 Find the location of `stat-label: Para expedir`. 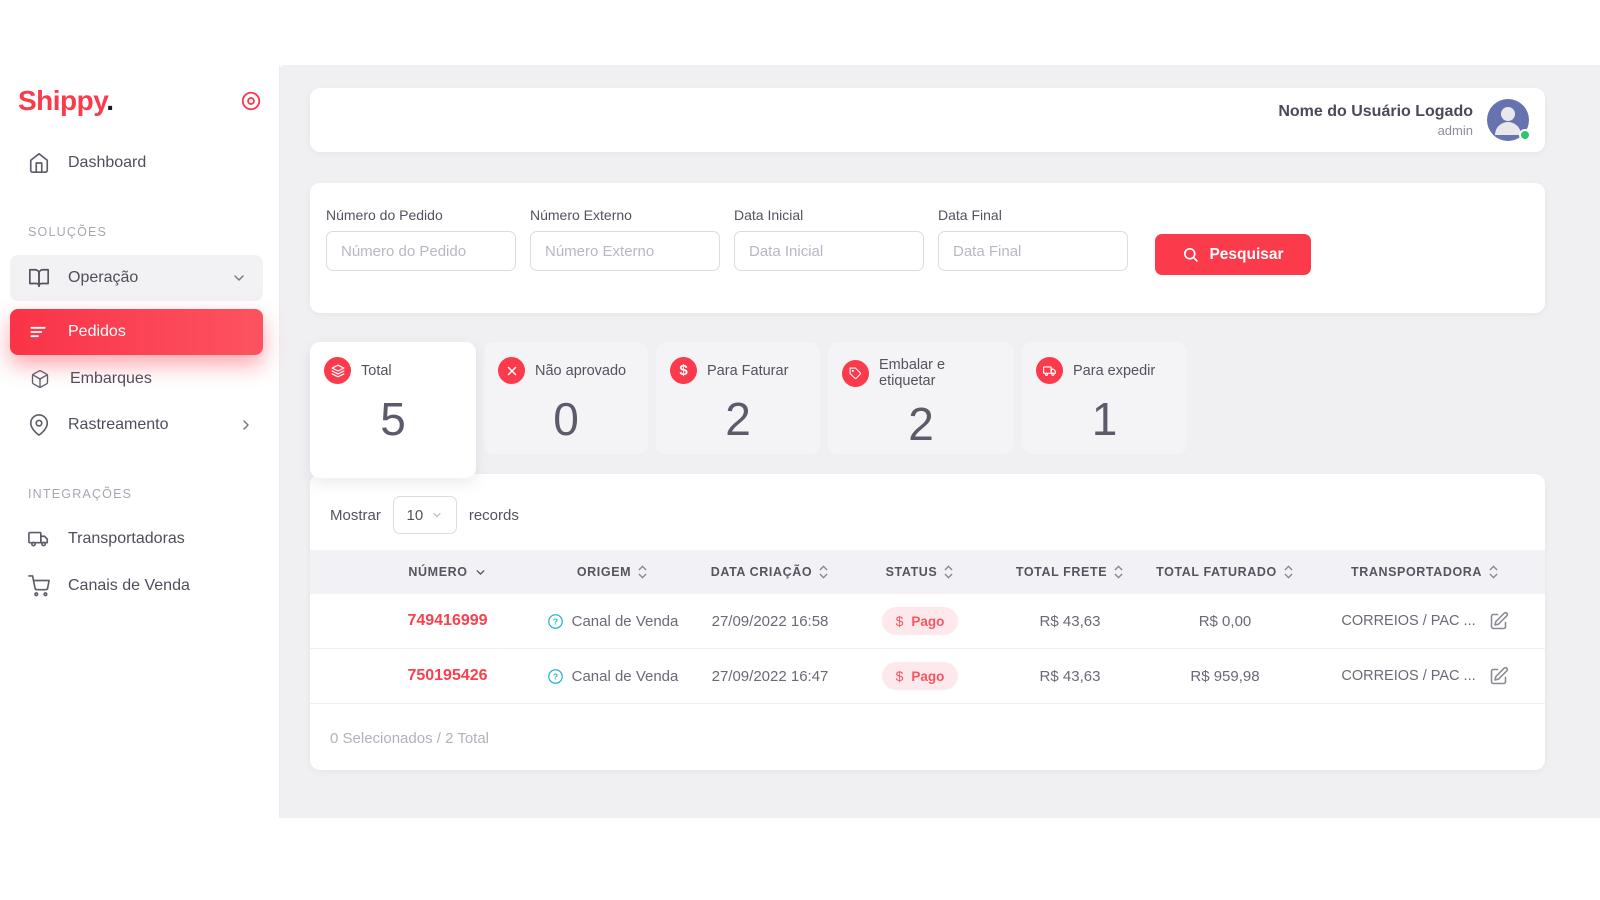

stat-label: Para expedir is located at coordinates (1114, 370).